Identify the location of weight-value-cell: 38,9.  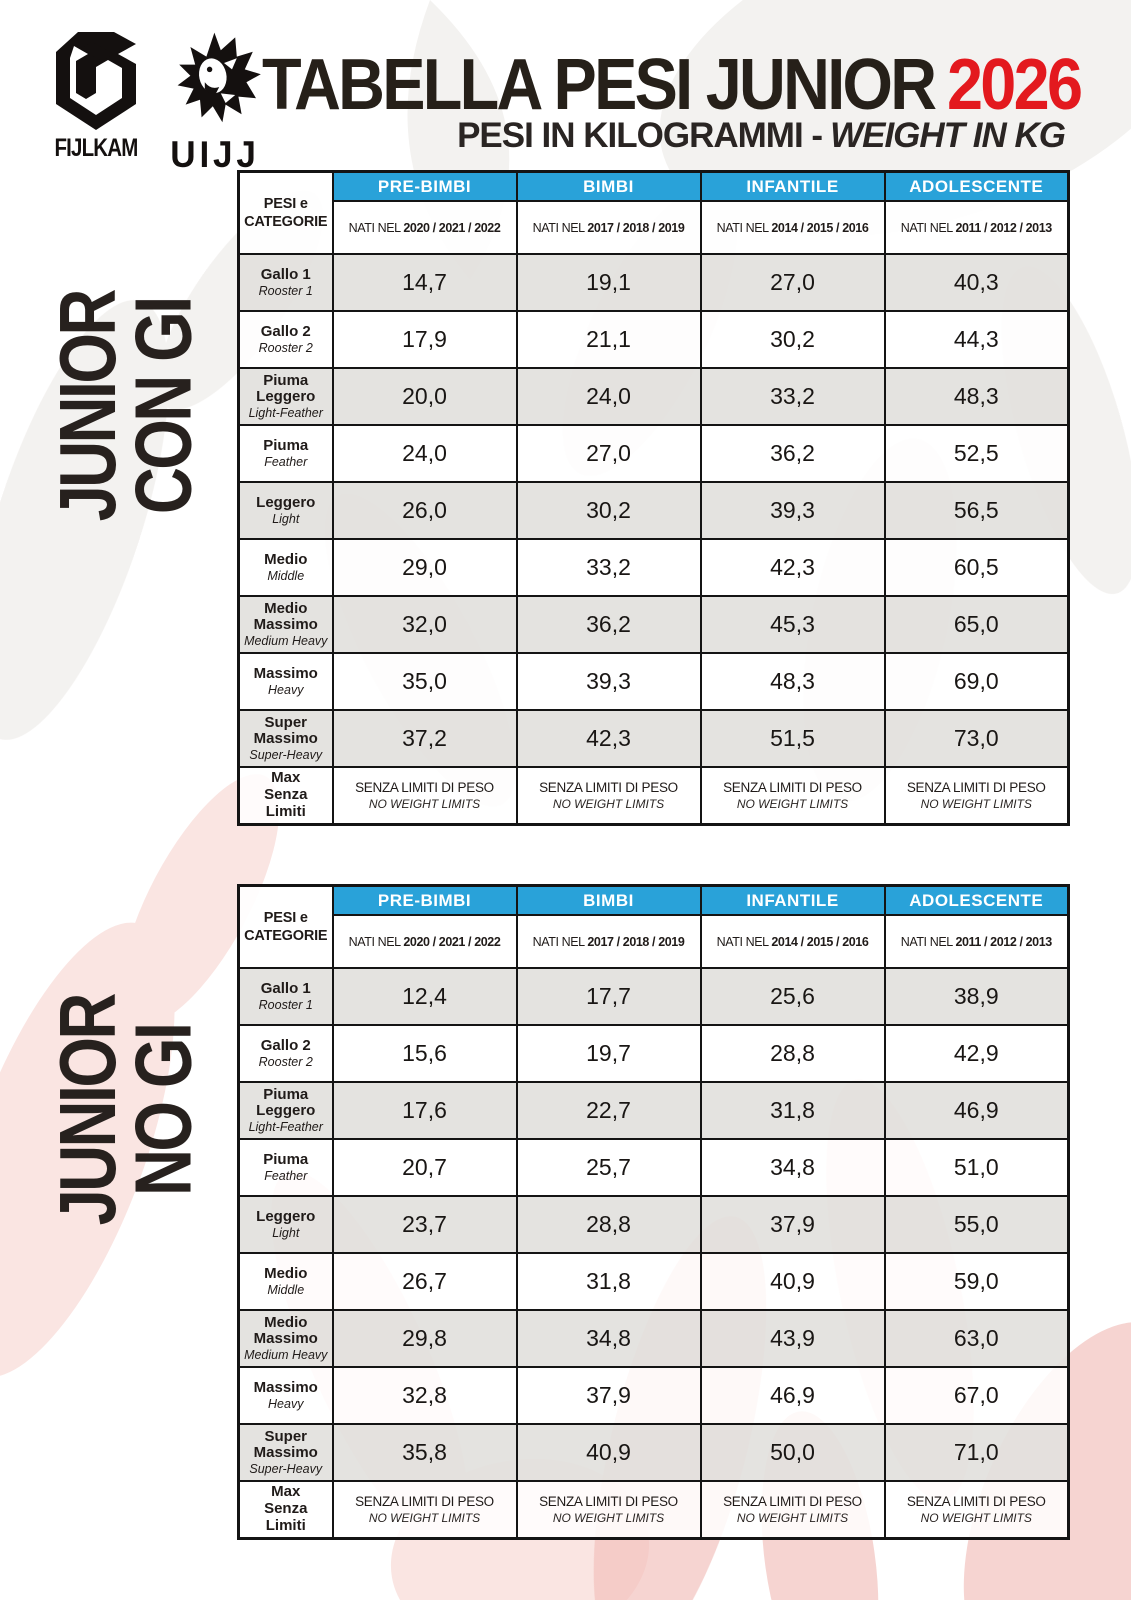
(976, 996).